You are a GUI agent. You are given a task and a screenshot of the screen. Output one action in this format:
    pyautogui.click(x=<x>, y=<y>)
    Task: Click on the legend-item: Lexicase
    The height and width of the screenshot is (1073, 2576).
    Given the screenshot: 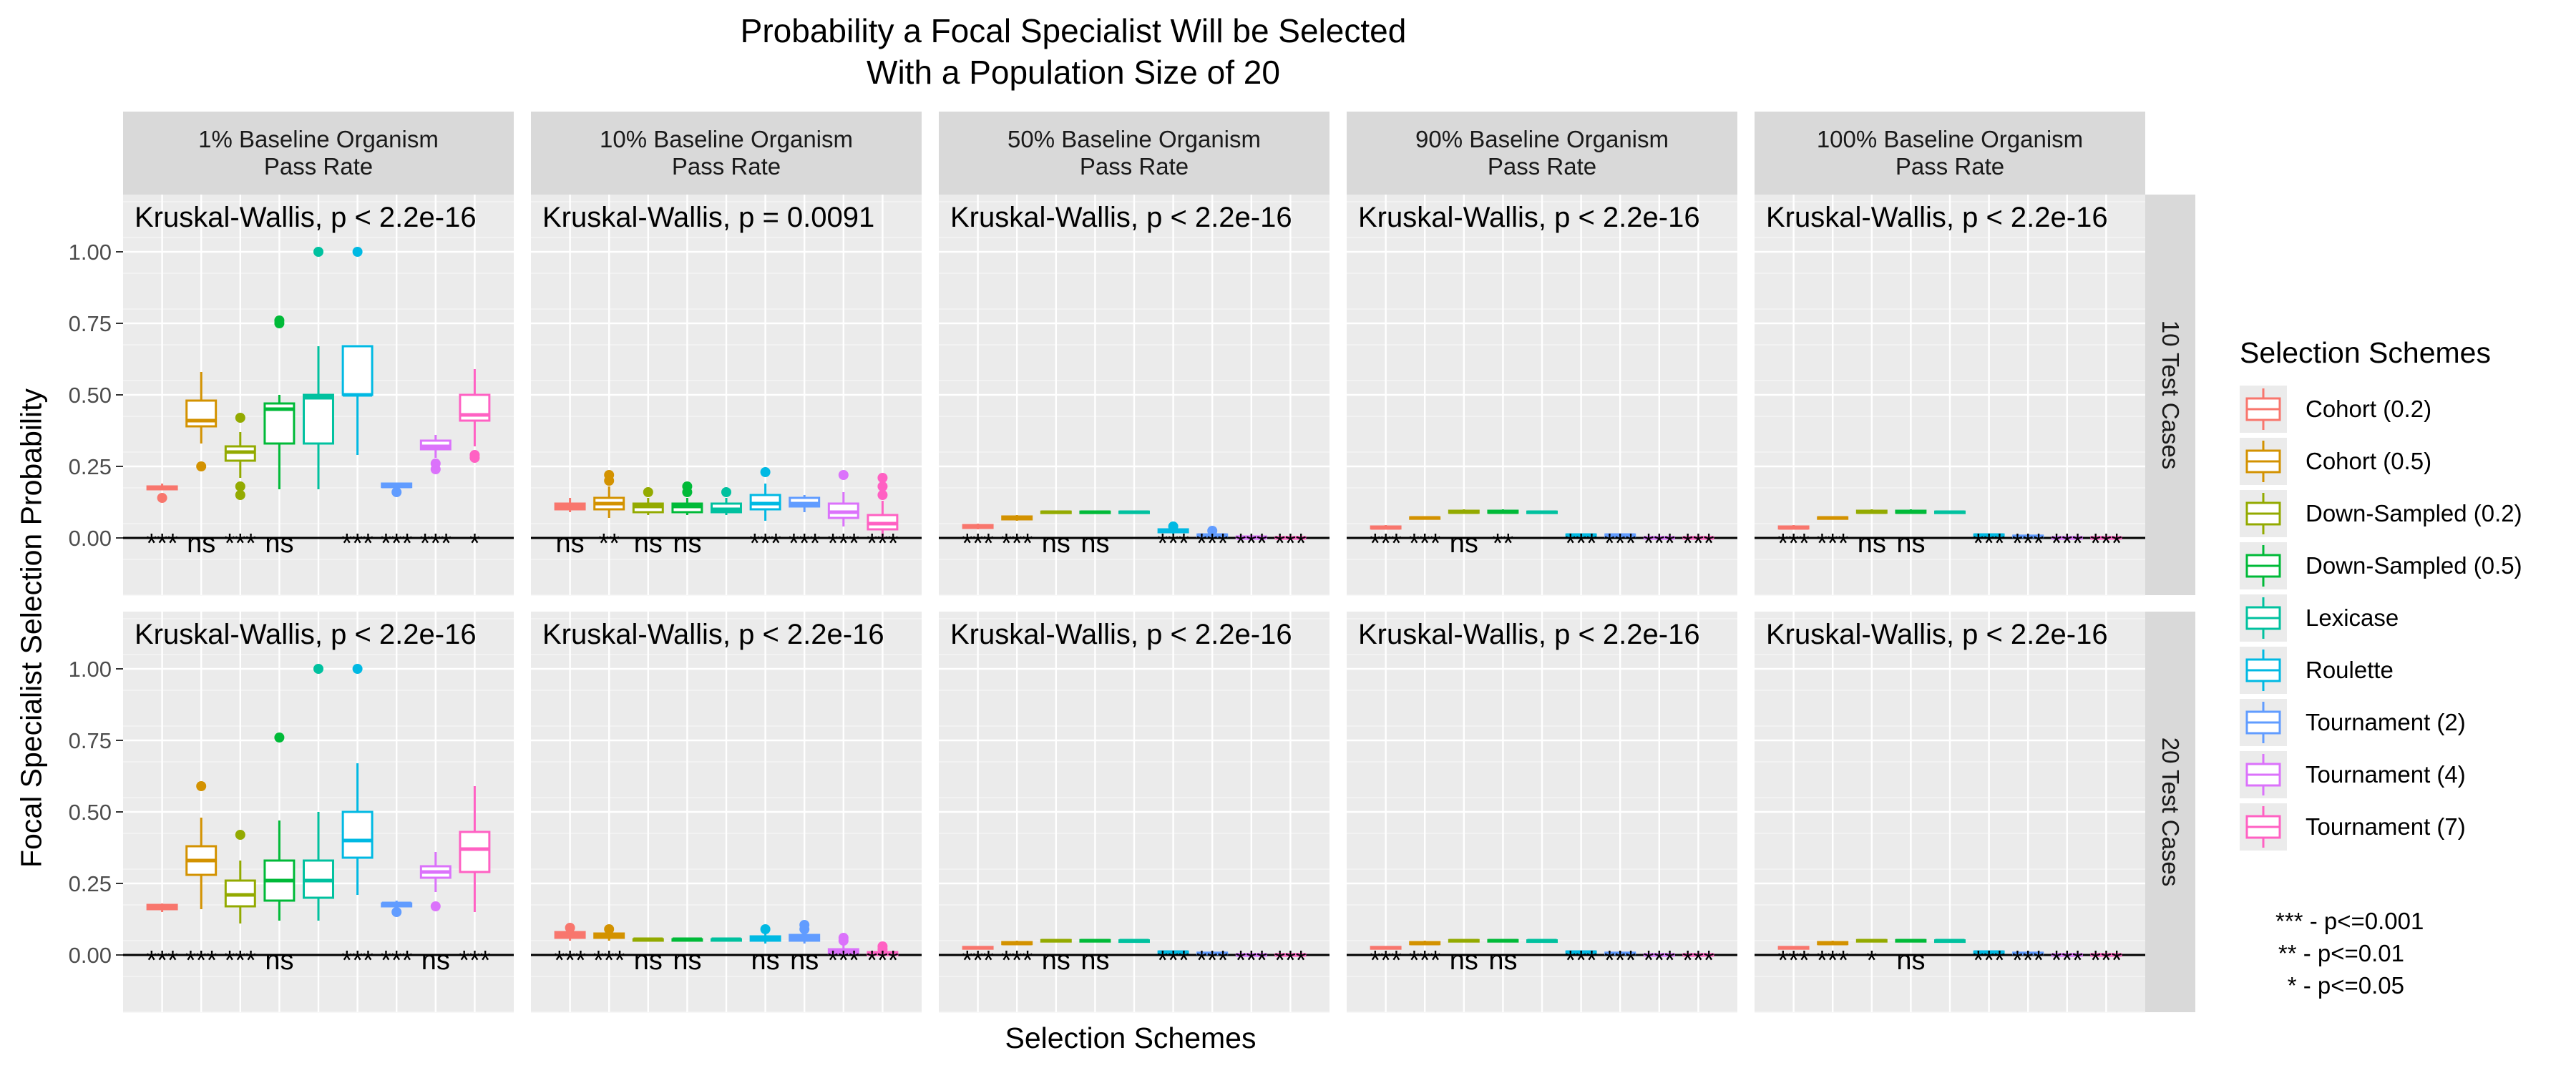 What is the action you would take?
    pyautogui.click(x=2381, y=618)
    